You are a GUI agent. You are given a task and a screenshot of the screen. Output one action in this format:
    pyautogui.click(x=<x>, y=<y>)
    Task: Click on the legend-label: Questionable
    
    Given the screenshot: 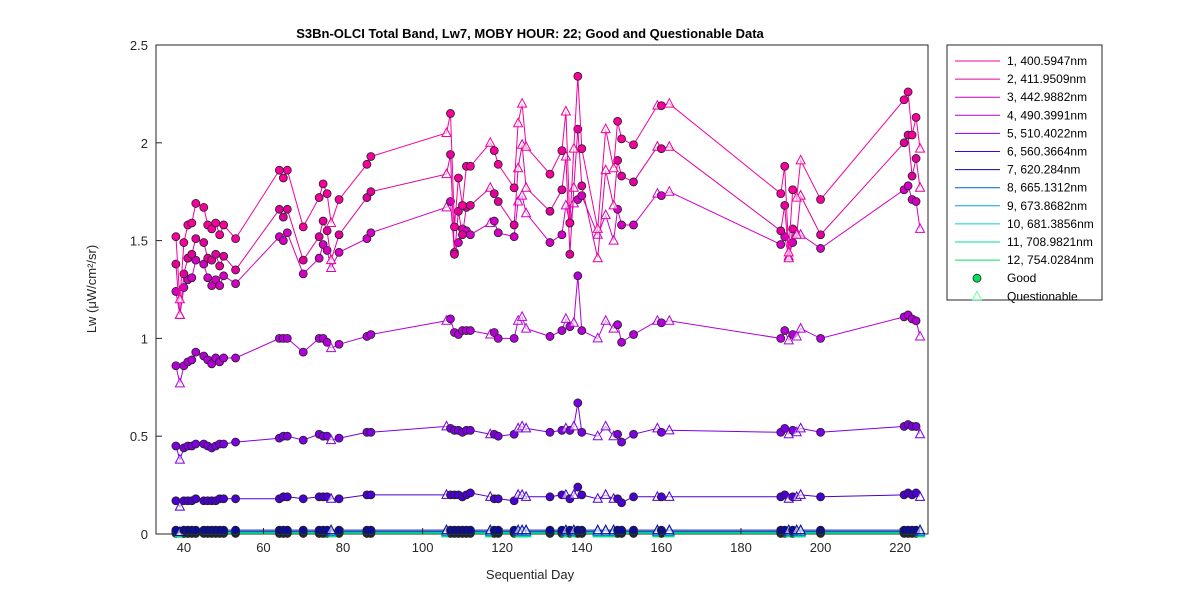 What is the action you would take?
    pyautogui.click(x=1042, y=296)
    